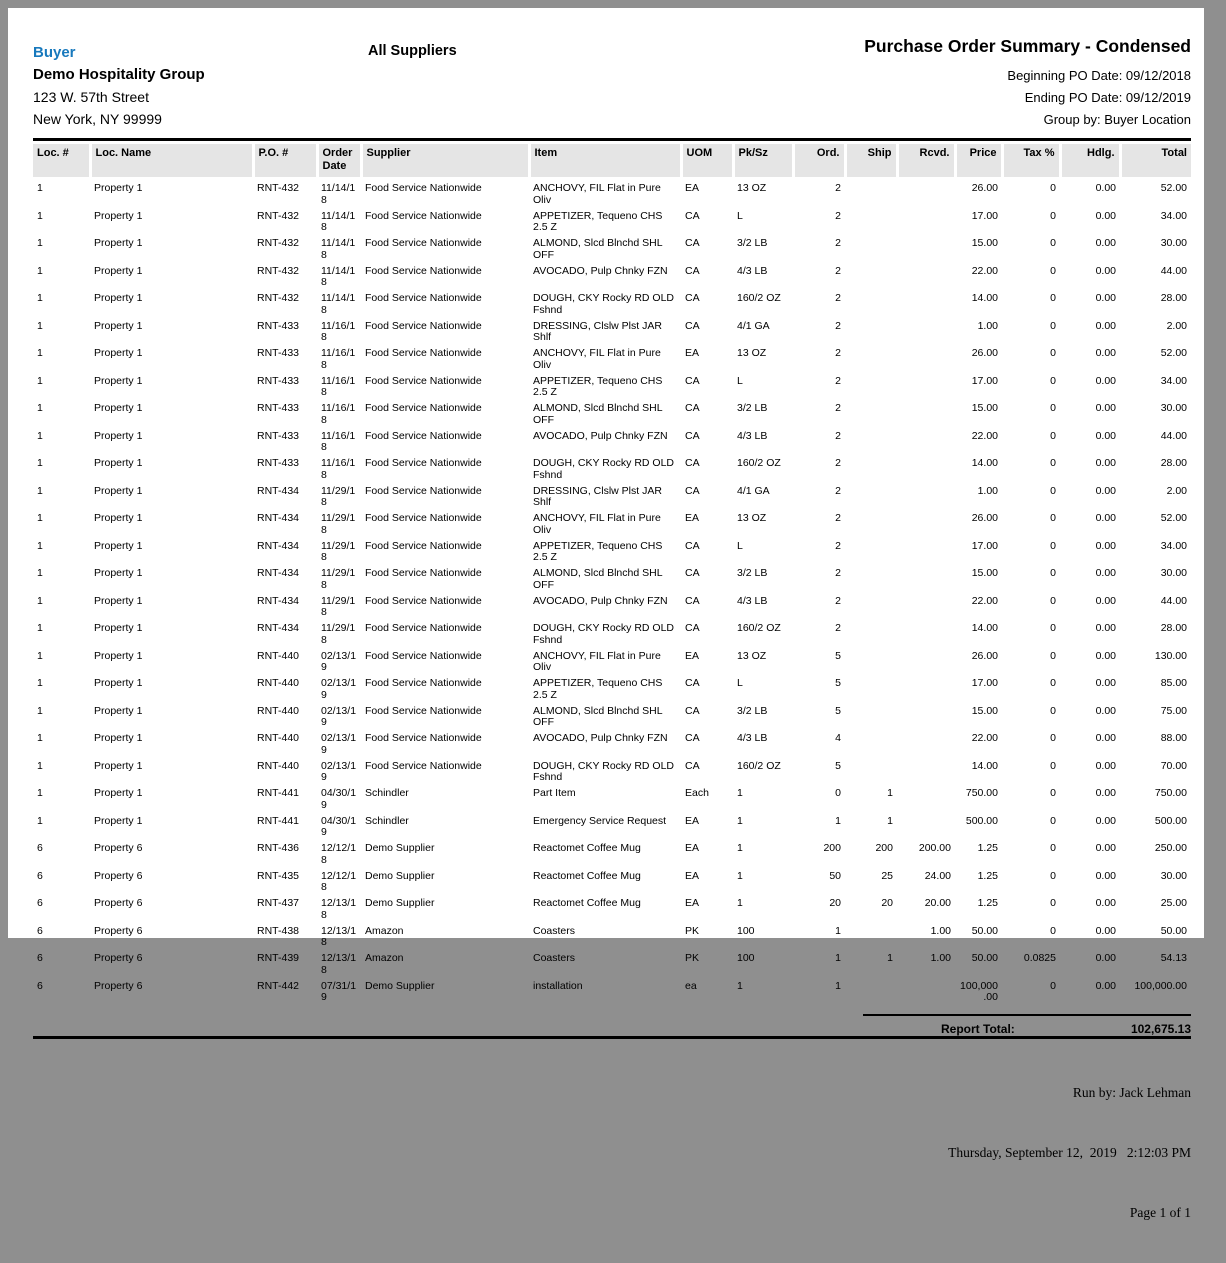  I want to click on cell-price: 1.25, so click(987, 848).